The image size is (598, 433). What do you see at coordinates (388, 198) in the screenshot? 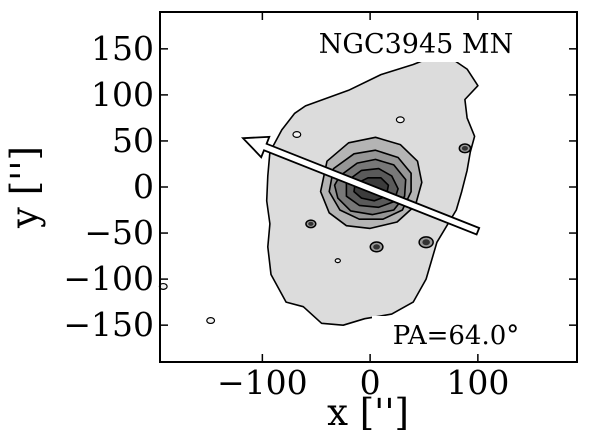
I see `compact-sources` at bounding box center [388, 198].